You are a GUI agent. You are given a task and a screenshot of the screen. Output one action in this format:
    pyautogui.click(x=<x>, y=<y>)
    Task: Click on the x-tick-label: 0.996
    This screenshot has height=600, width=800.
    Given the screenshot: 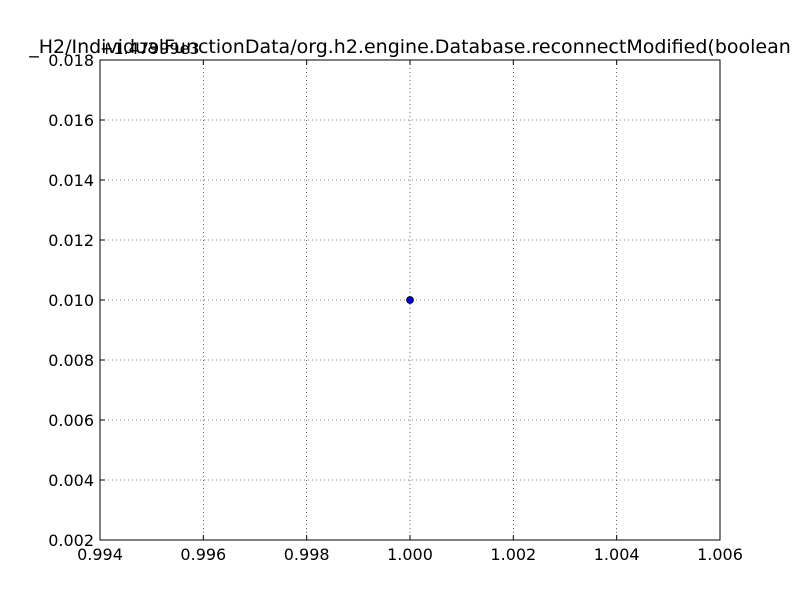 What is the action you would take?
    pyautogui.click(x=203, y=554)
    